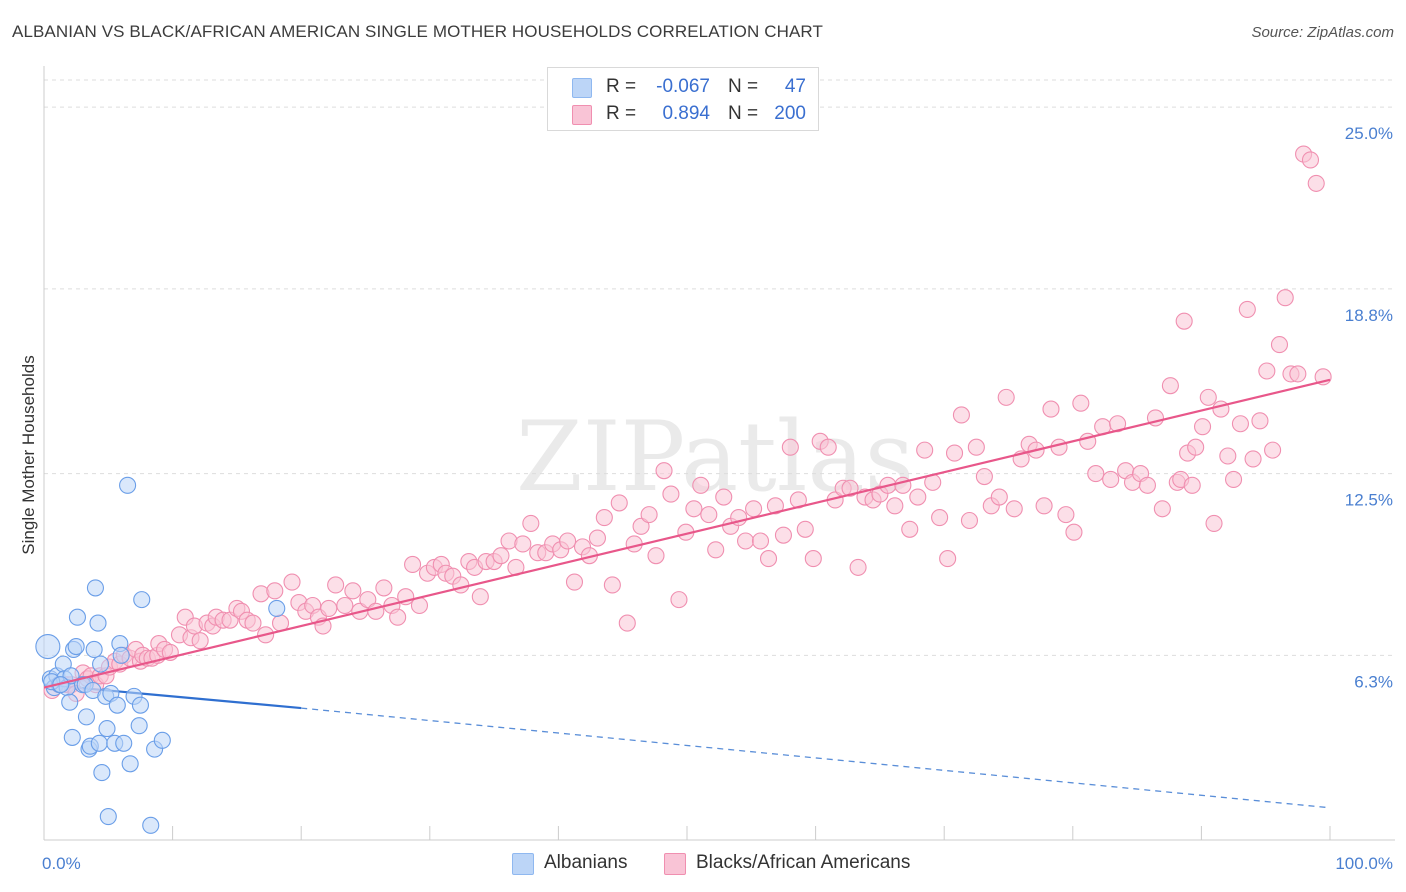  I want to click on y-axis-label: Single Mother Households, so click(28, 454).